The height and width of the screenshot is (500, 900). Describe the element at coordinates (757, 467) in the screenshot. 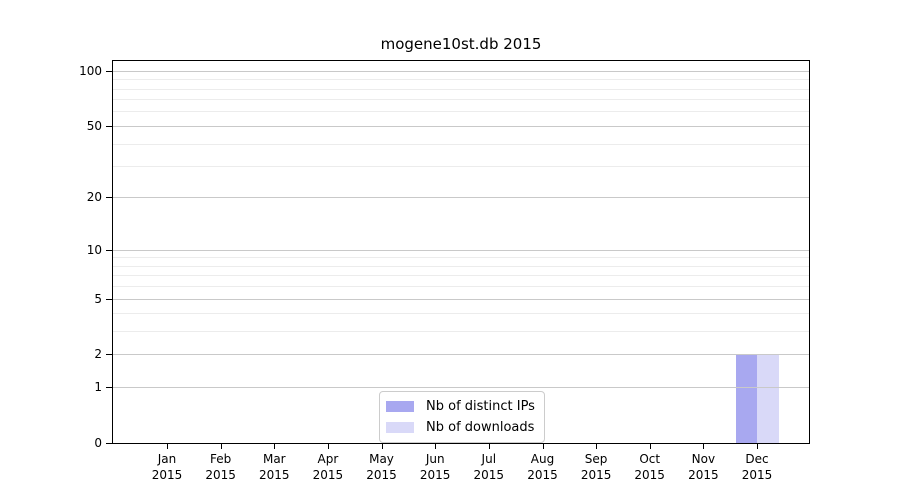

I see `x-tick-label: Dec 2015` at that location.